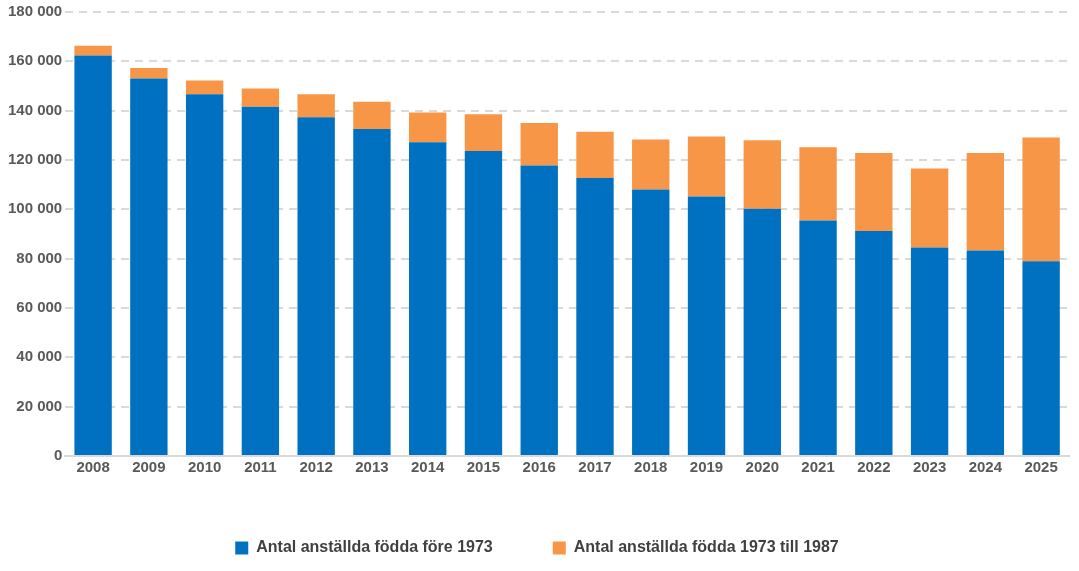  I want to click on x-tick-label: 2023, so click(929, 467).